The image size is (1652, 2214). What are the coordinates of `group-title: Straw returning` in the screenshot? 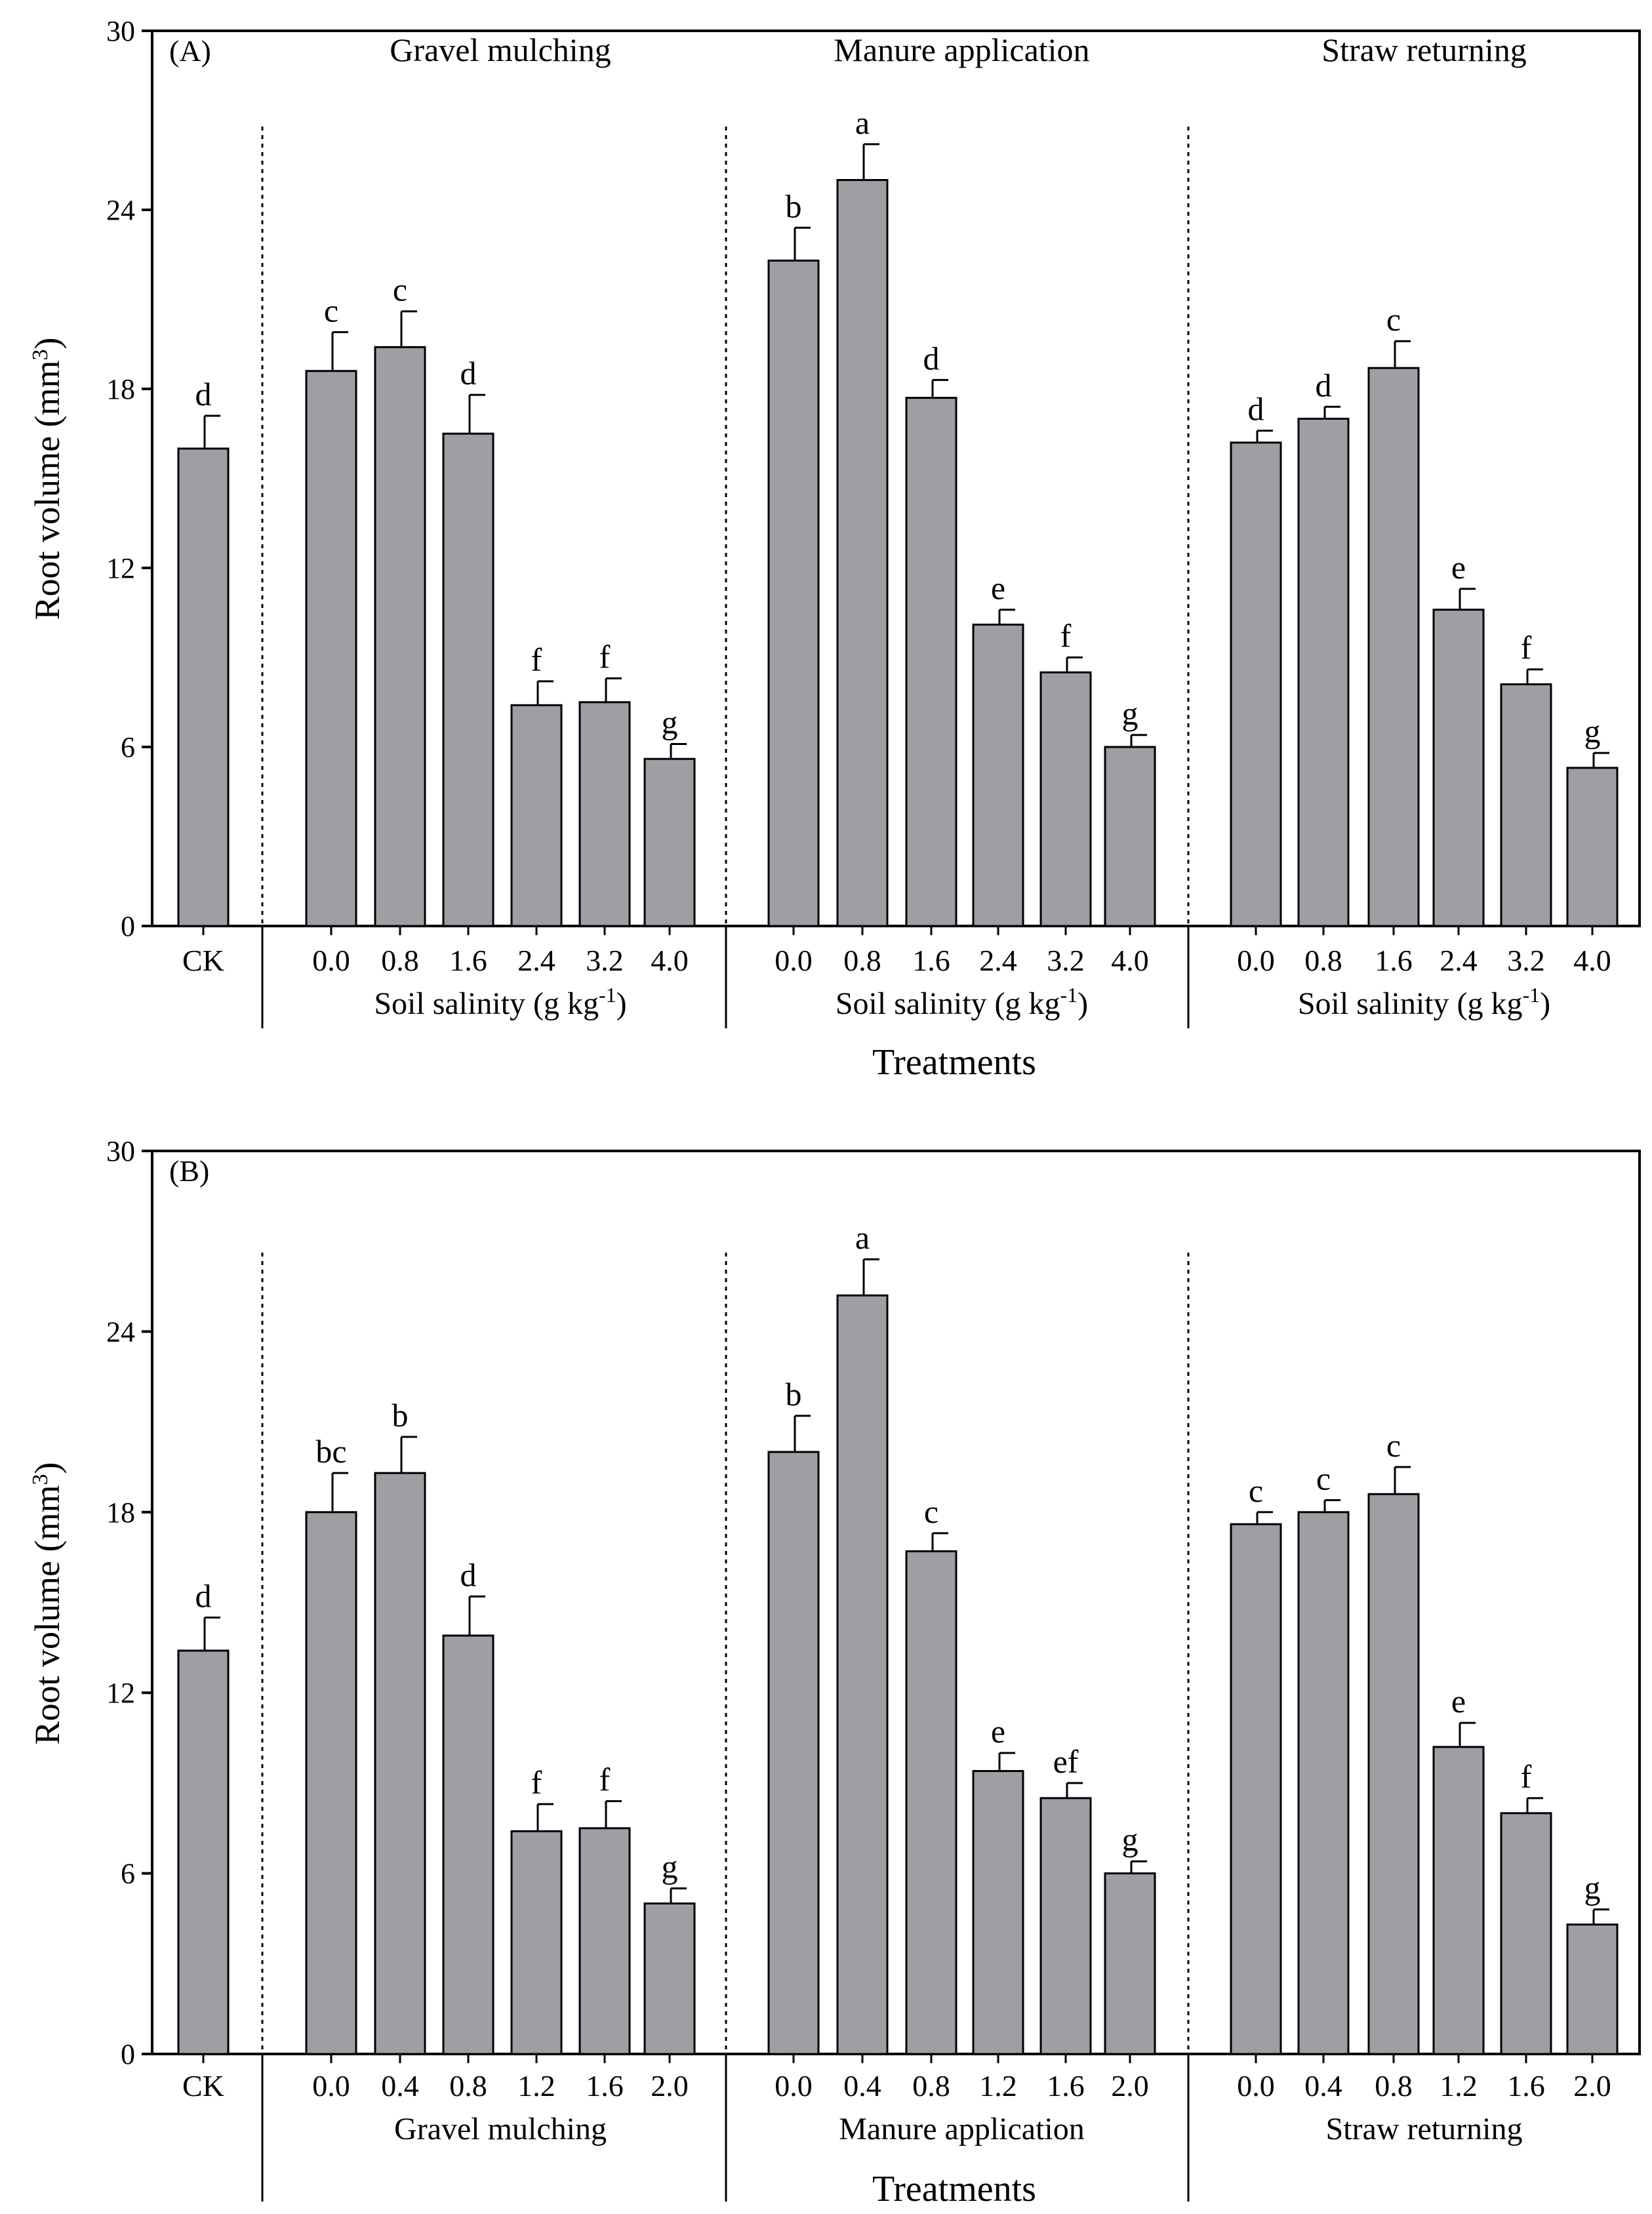 It's located at (1424, 49).